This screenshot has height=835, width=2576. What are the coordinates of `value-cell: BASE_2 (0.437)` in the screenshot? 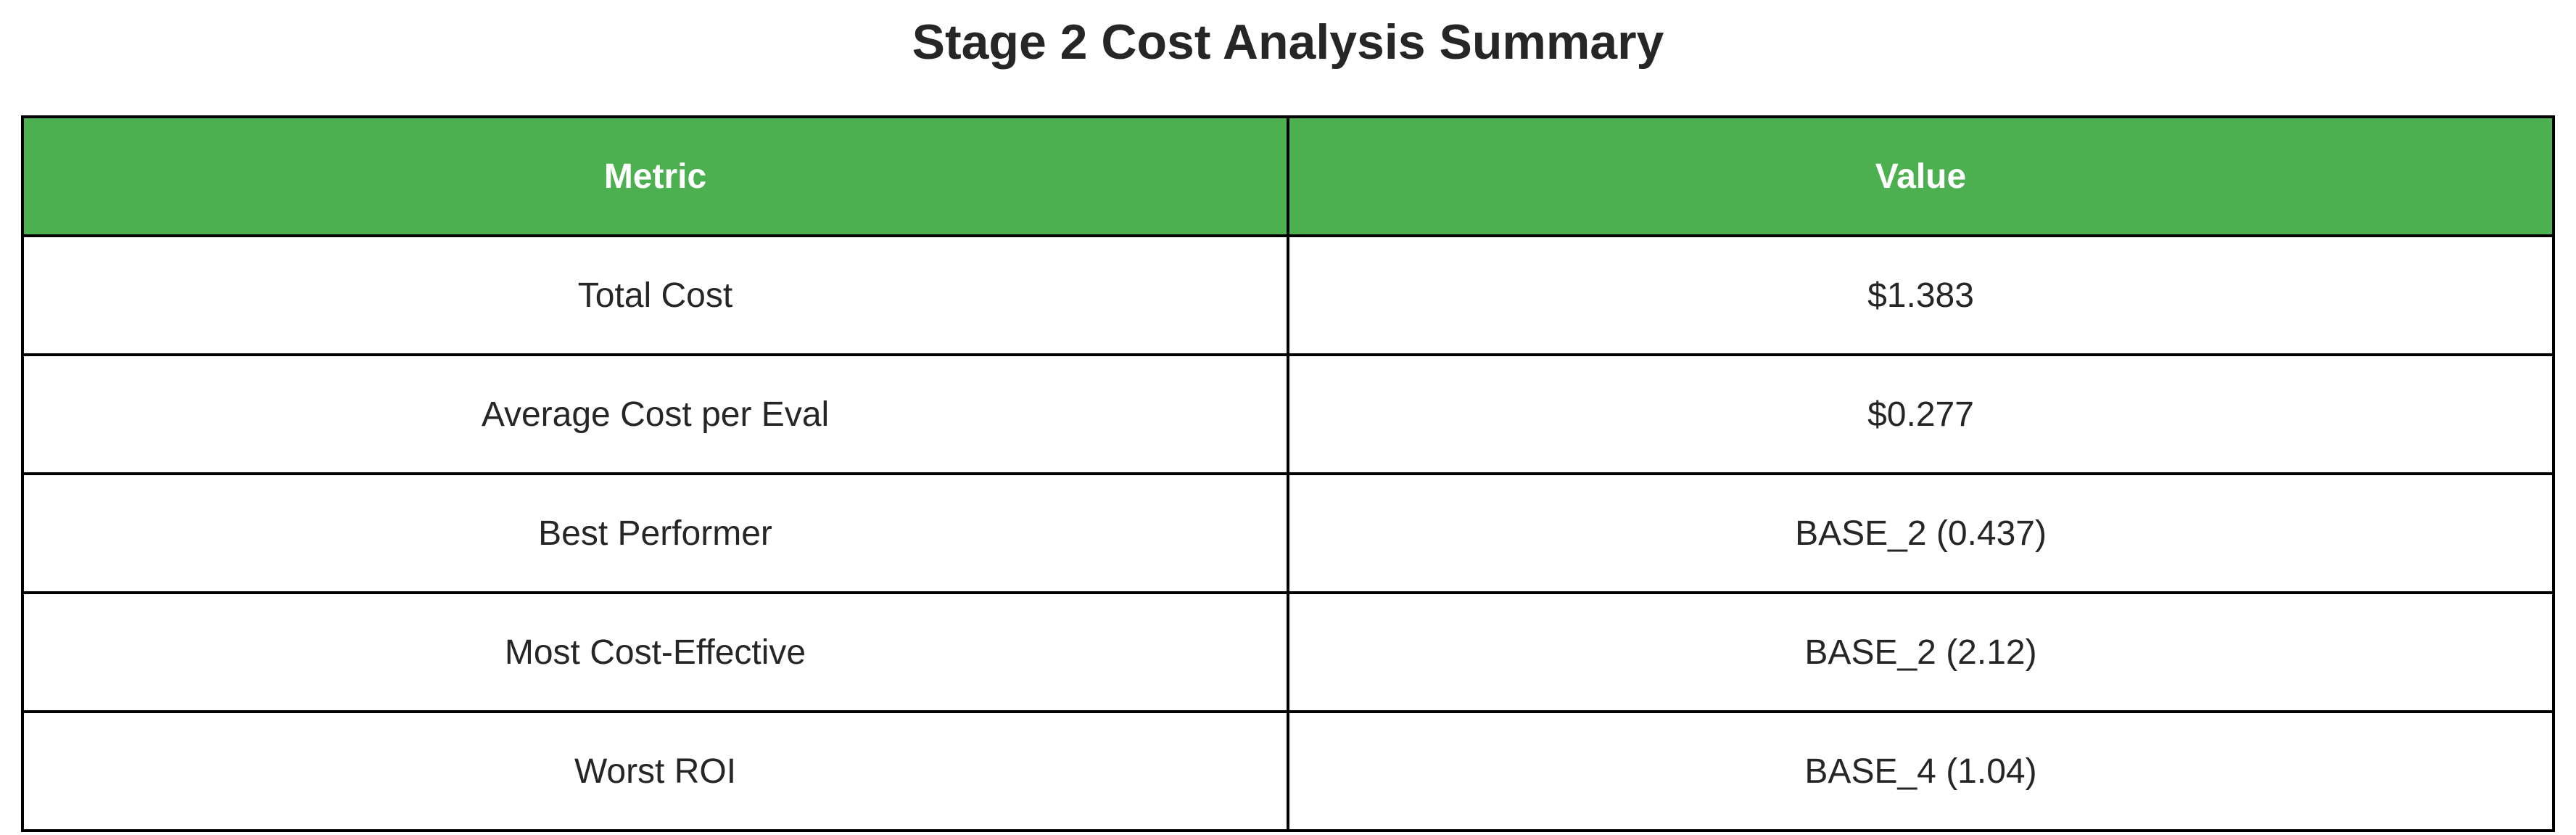 It's located at (1921, 533).